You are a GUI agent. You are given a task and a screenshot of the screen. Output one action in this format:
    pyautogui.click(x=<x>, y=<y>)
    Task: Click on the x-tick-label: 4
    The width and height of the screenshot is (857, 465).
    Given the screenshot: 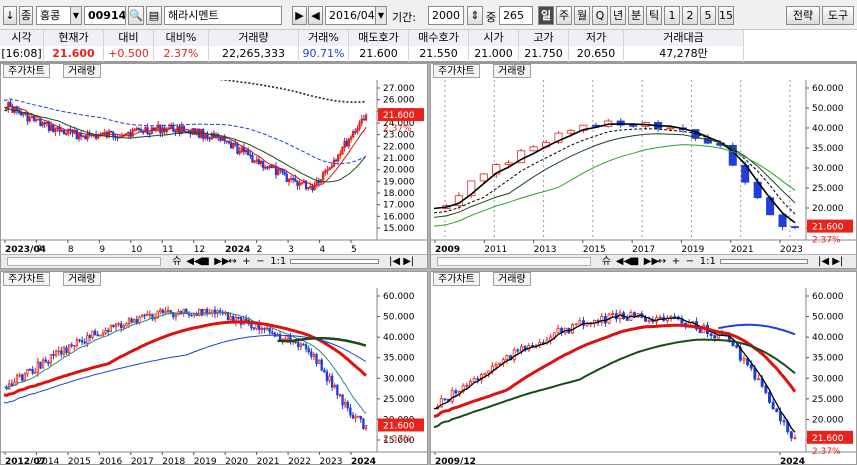 What is the action you would take?
    pyautogui.click(x=323, y=249)
    